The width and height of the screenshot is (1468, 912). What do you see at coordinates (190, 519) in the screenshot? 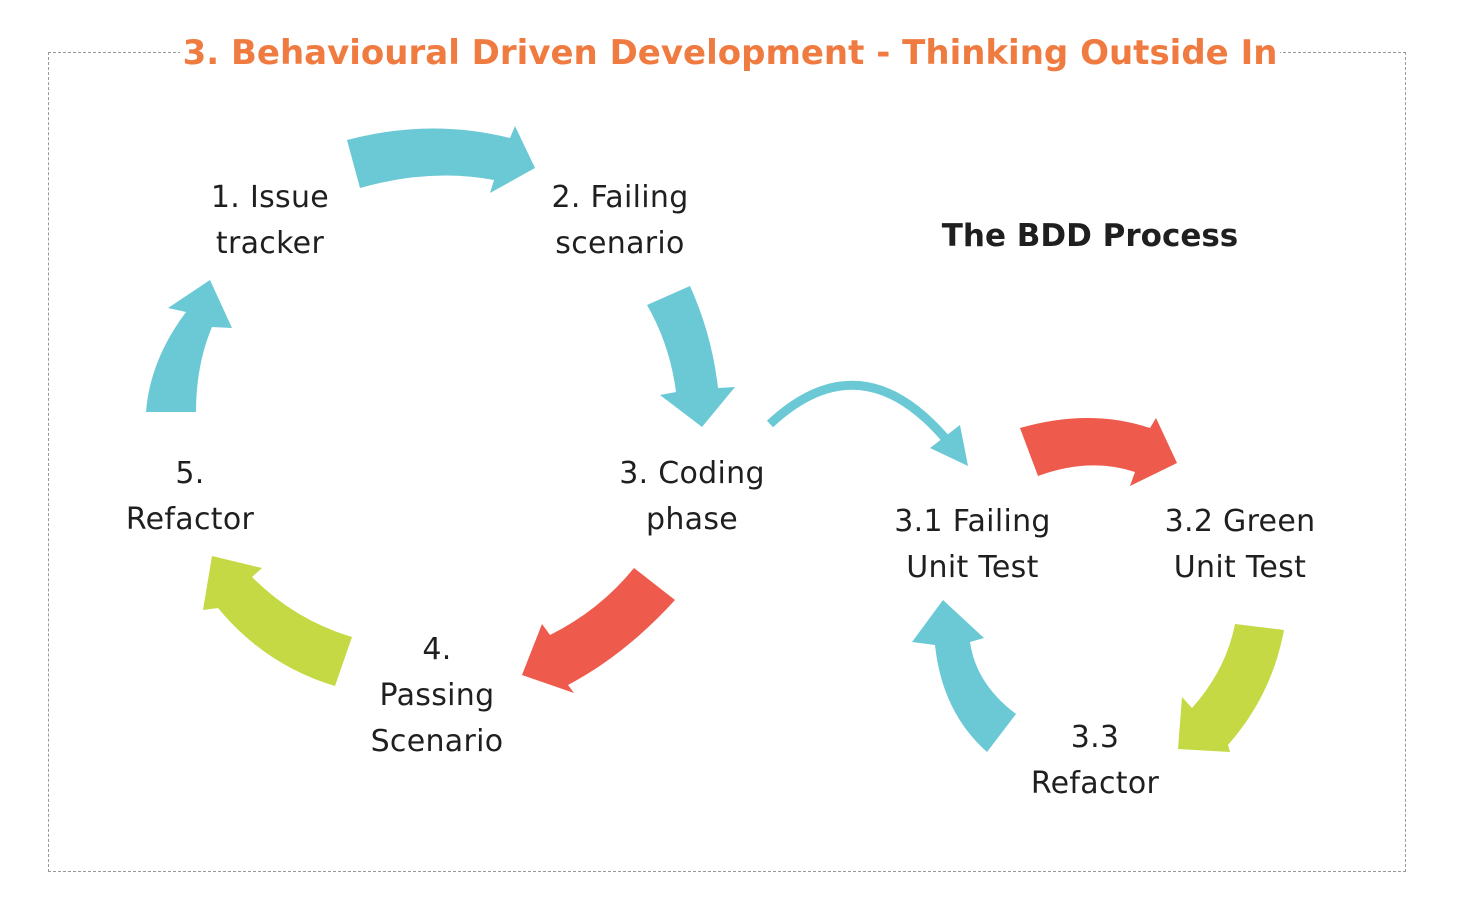
I see `node-refactor-line2: Refactor` at bounding box center [190, 519].